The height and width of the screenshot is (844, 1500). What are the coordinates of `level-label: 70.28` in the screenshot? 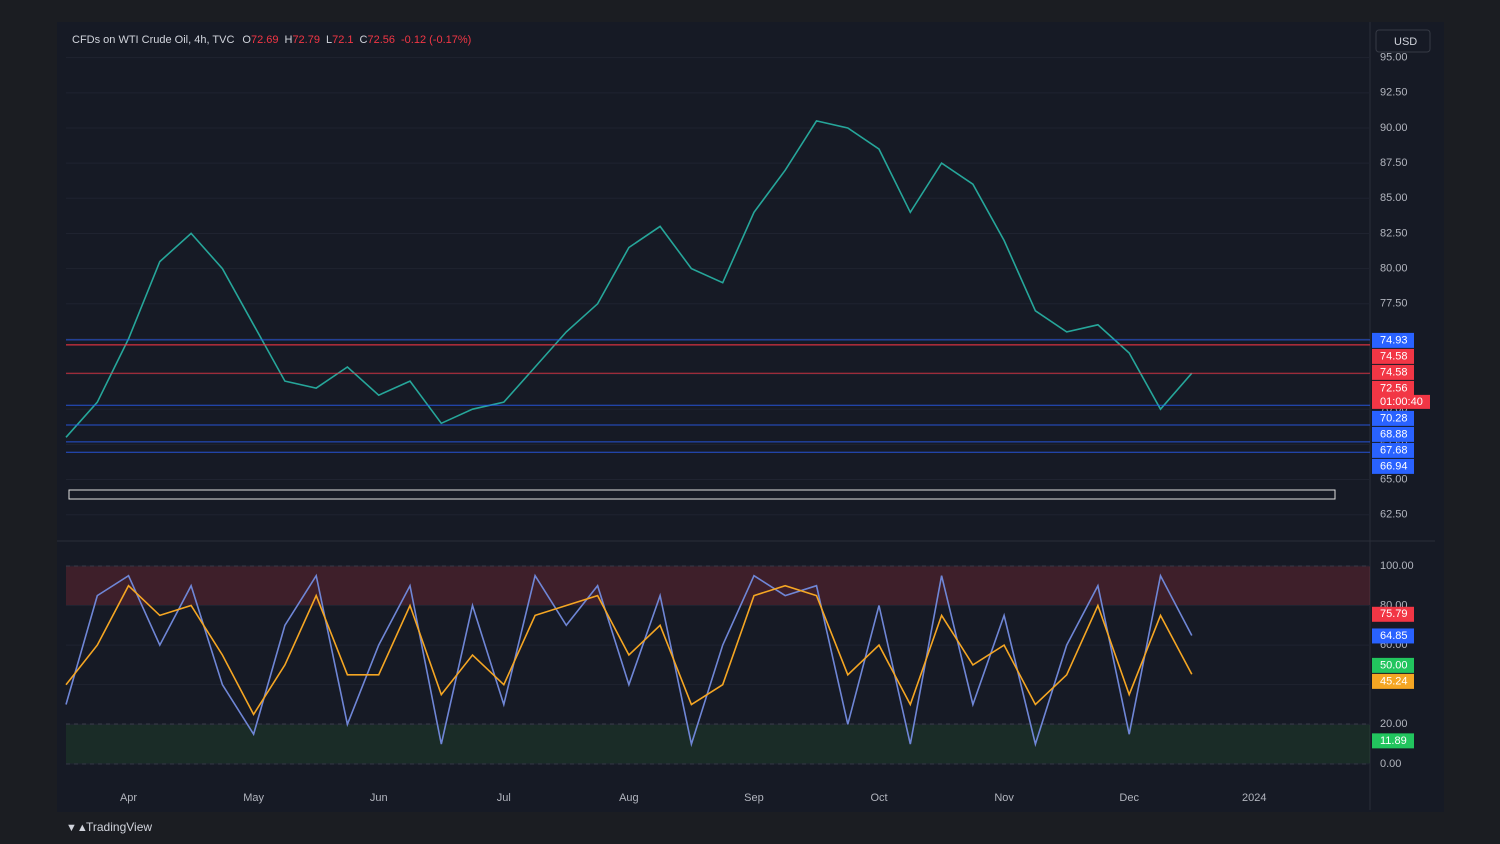 It's located at (1394, 418).